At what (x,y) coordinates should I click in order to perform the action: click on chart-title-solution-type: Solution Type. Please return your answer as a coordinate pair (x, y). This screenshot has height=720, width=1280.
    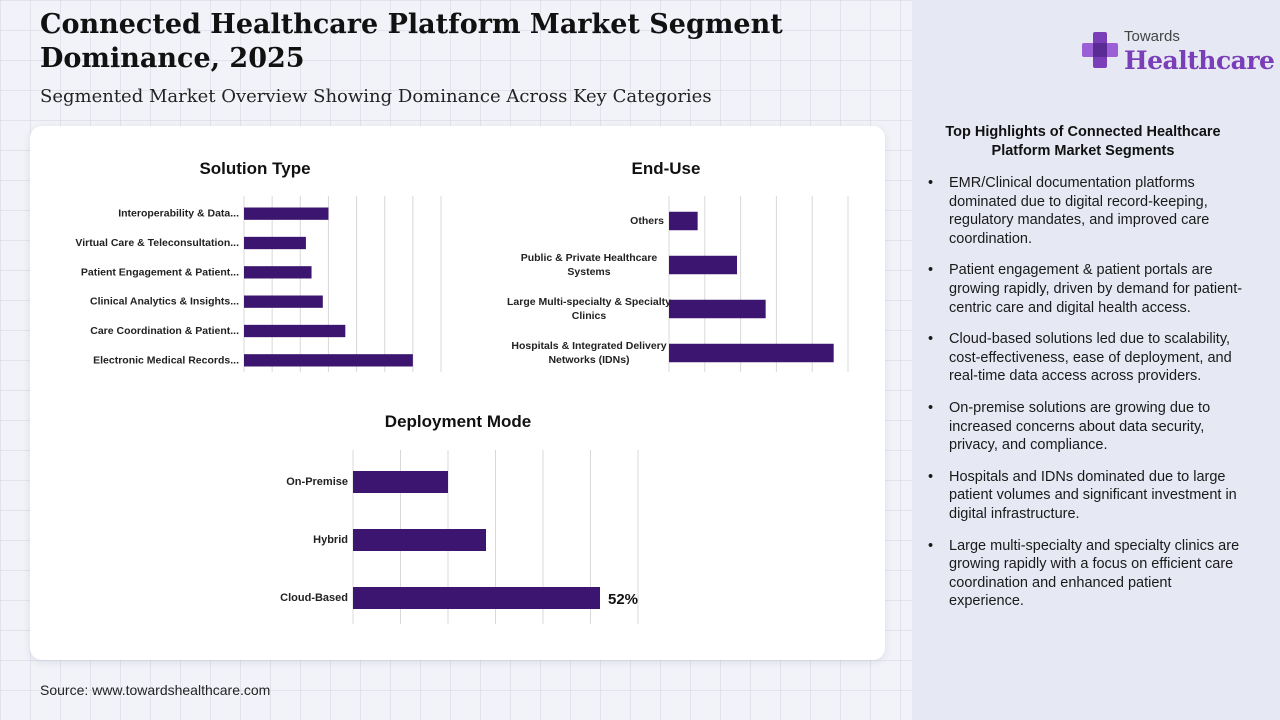
    Looking at the image, I should click on (255, 168).